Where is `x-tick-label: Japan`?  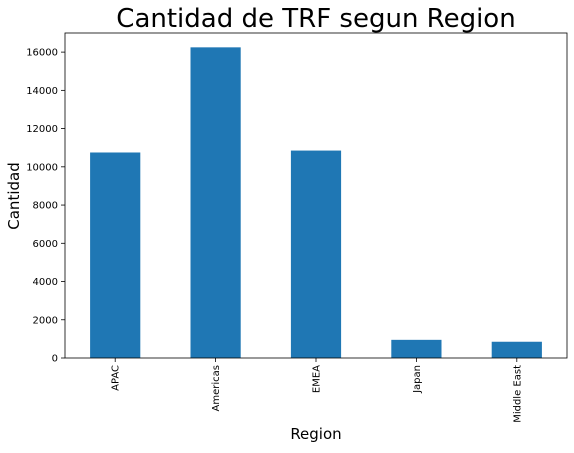 x-tick-label: Japan is located at coordinates (417, 379).